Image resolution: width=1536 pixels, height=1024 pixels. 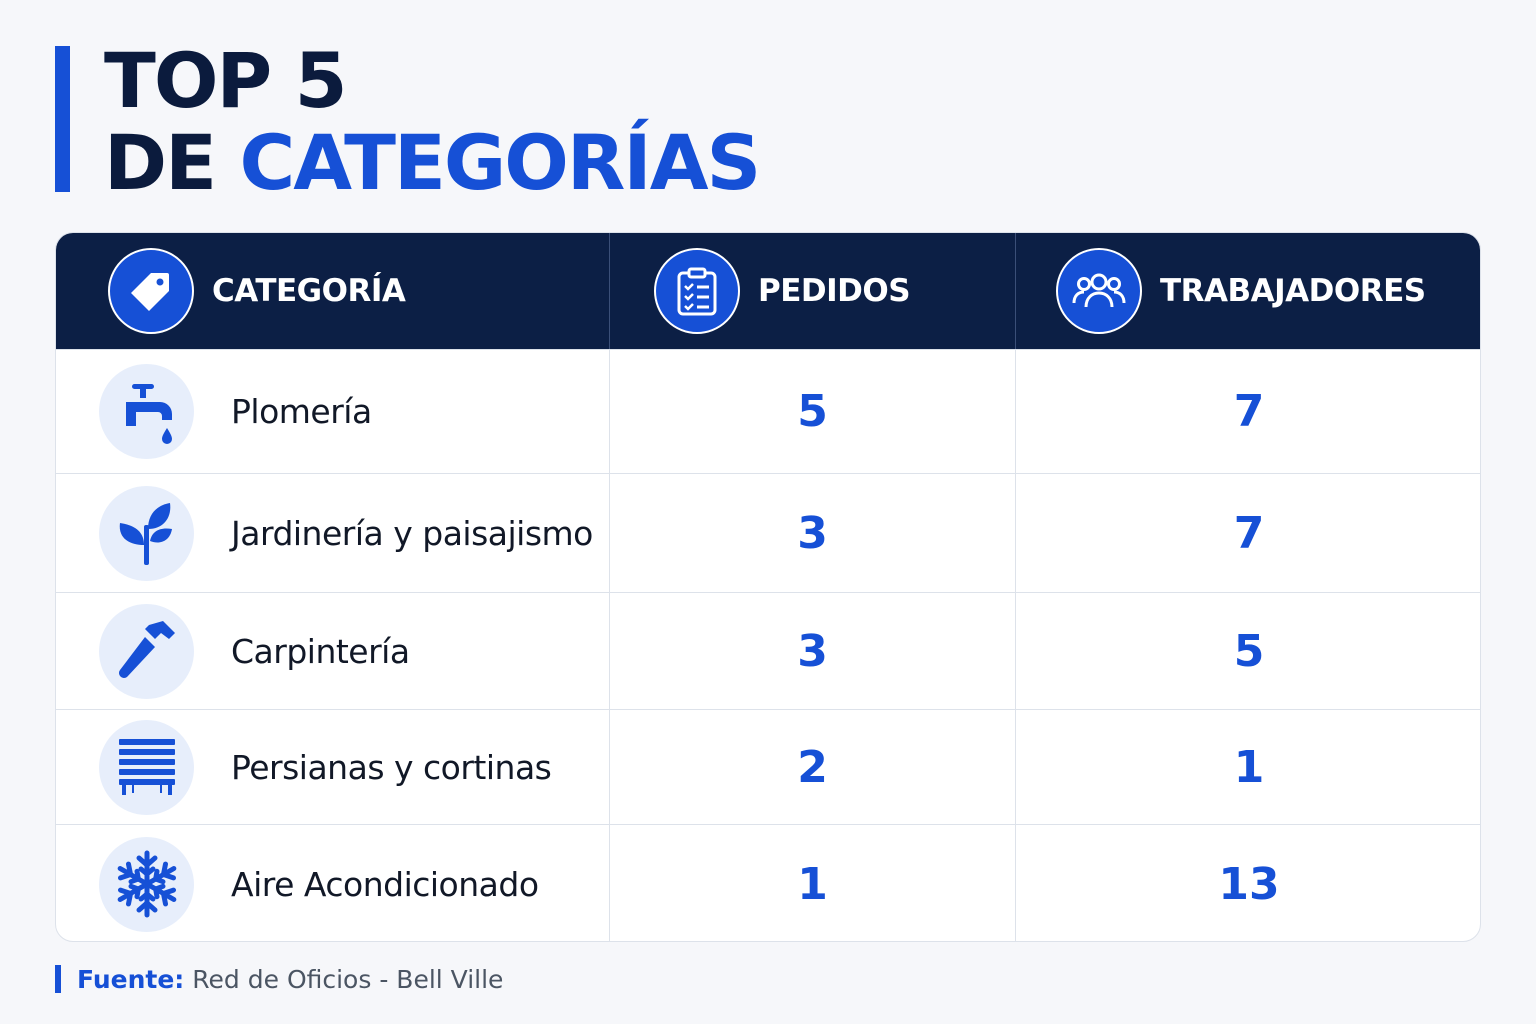 I want to click on categoria-cell: Persianas y cortinas, so click(x=332, y=767).